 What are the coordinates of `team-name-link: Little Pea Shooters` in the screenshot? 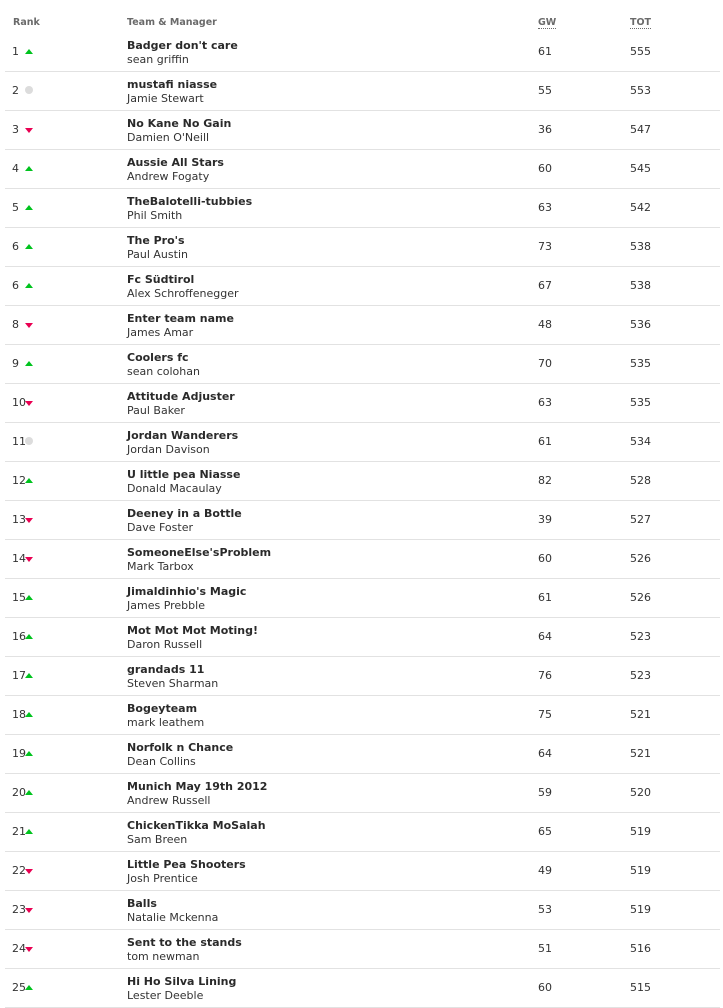 It's located at (186, 864).